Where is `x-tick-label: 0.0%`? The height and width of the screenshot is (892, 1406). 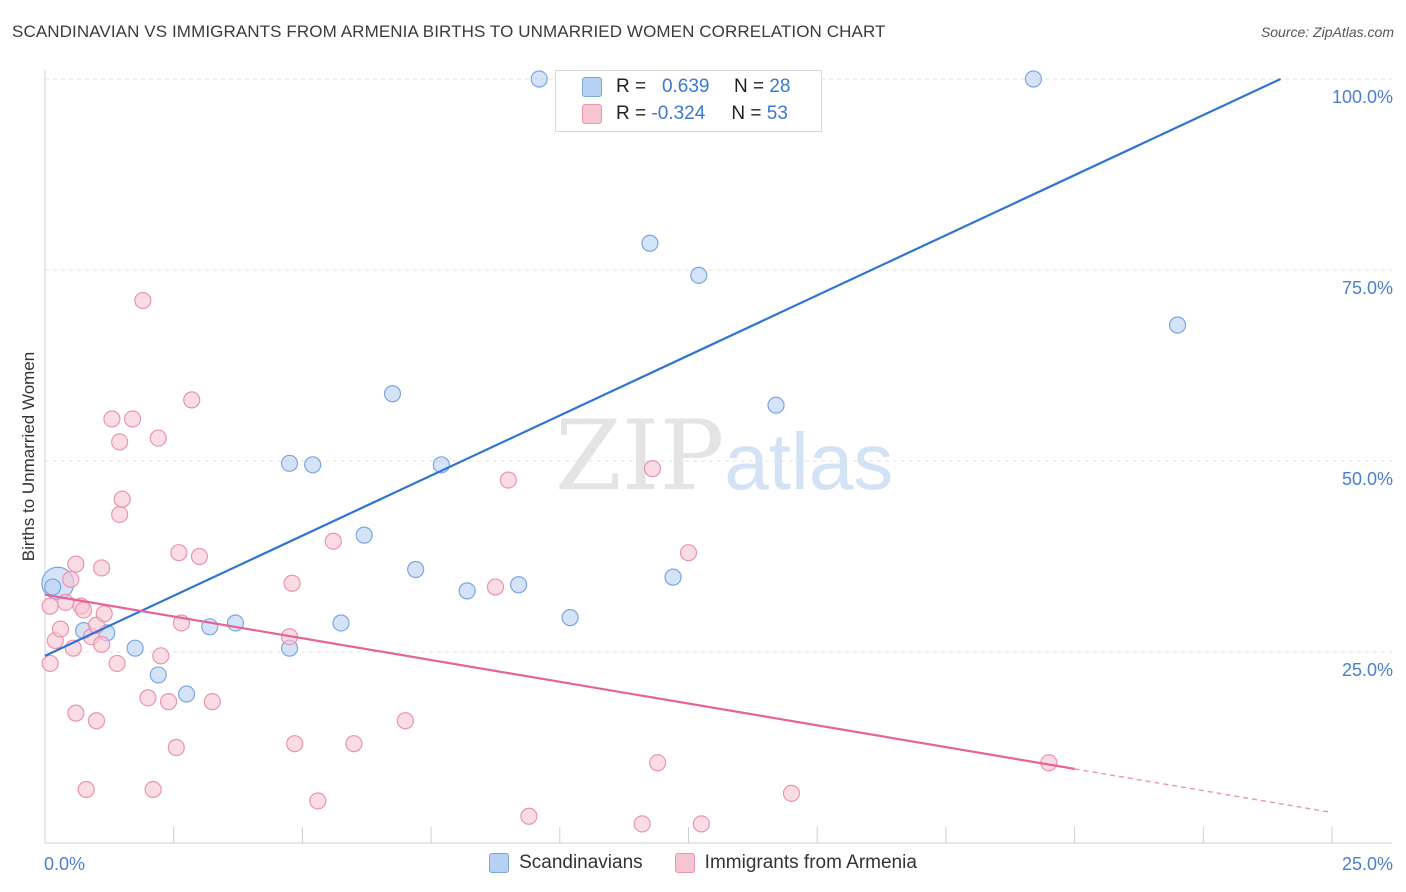
x-tick-label: 0.0% is located at coordinates (64, 864).